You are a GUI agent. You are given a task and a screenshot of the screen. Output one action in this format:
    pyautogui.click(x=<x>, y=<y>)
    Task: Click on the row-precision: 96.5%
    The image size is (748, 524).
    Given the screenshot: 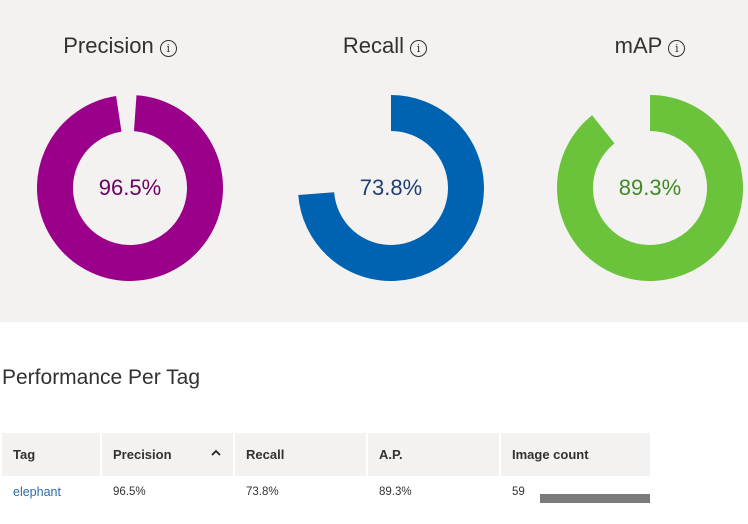 What is the action you would take?
    pyautogui.click(x=129, y=492)
    